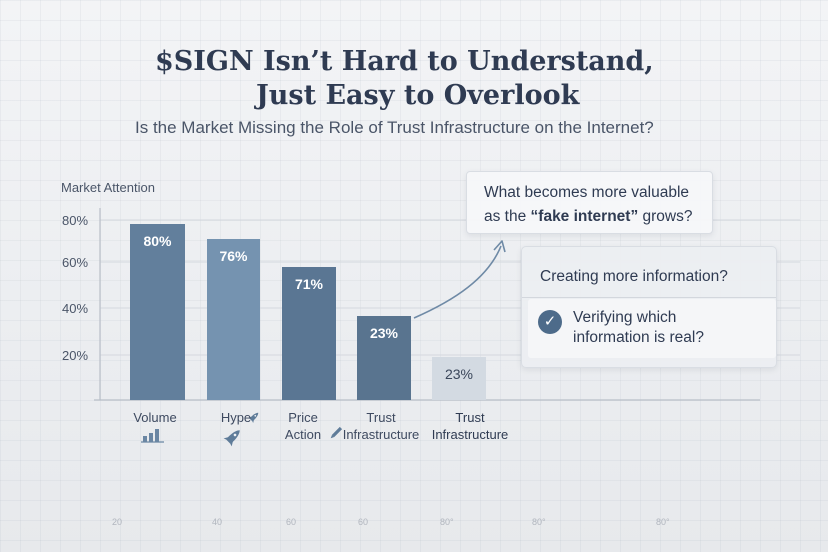 This screenshot has height=552, width=828. What do you see at coordinates (152, 436) in the screenshot?
I see `bar-chart-icon` at bounding box center [152, 436].